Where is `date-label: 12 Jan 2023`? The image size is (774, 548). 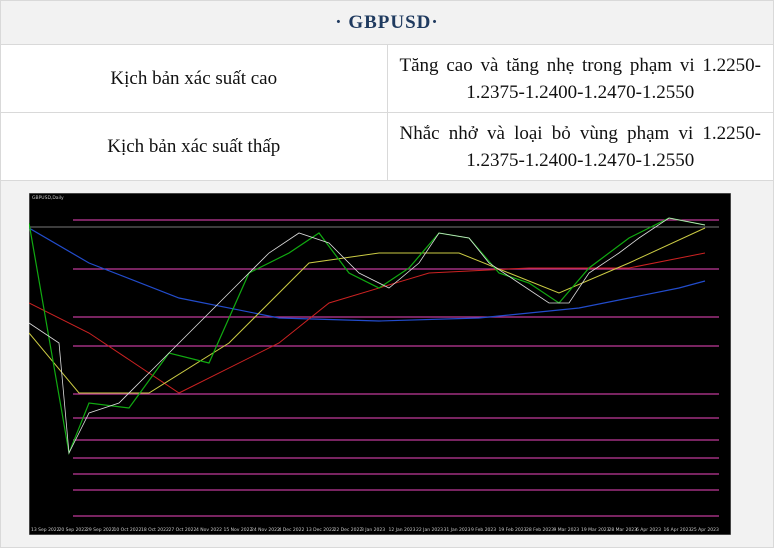
date-label: 12 Jan 2023 is located at coordinates (402, 530).